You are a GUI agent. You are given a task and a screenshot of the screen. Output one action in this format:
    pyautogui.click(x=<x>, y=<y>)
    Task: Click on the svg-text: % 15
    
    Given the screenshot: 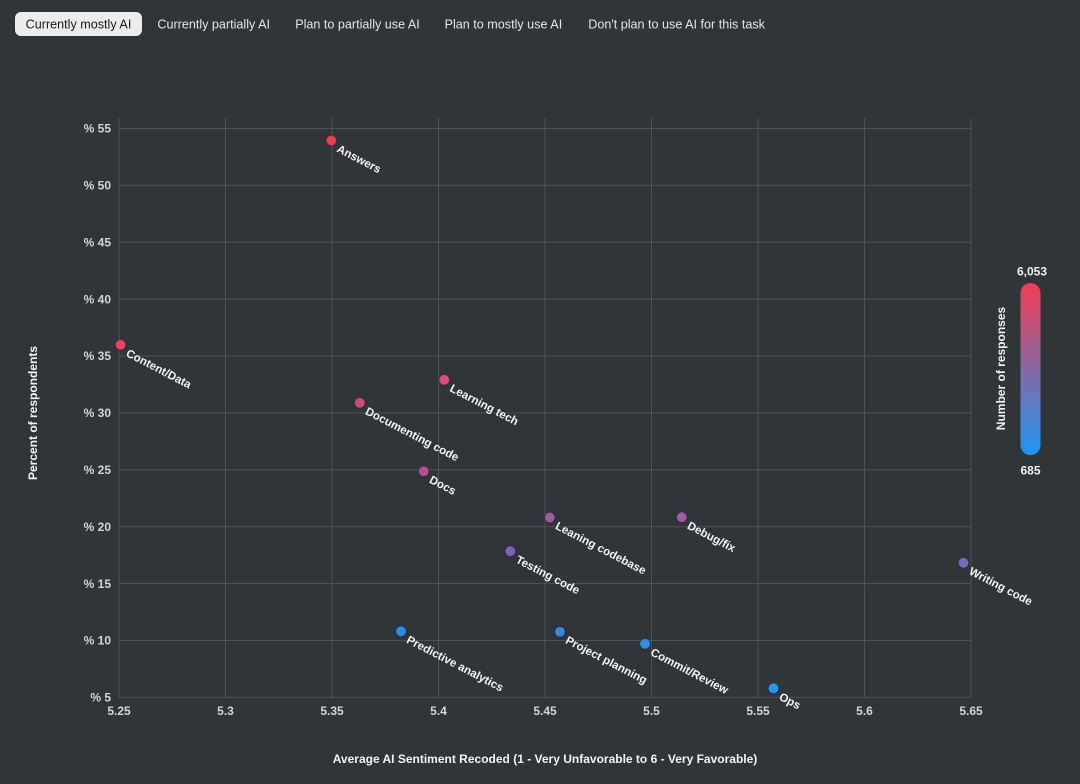 What is the action you would take?
    pyautogui.click(x=98, y=584)
    